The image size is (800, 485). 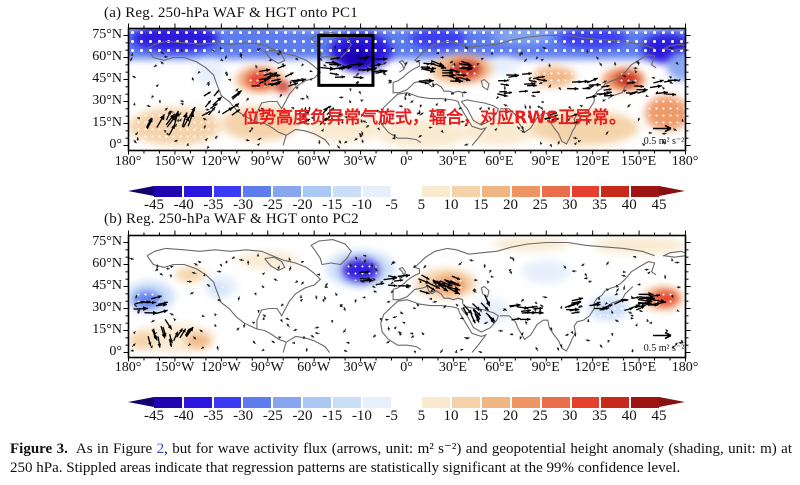 What do you see at coordinates (664, 342) in the screenshot?
I see `ref-vector-b: 0.5 m² s⁻²` at bounding box center [664, 342].